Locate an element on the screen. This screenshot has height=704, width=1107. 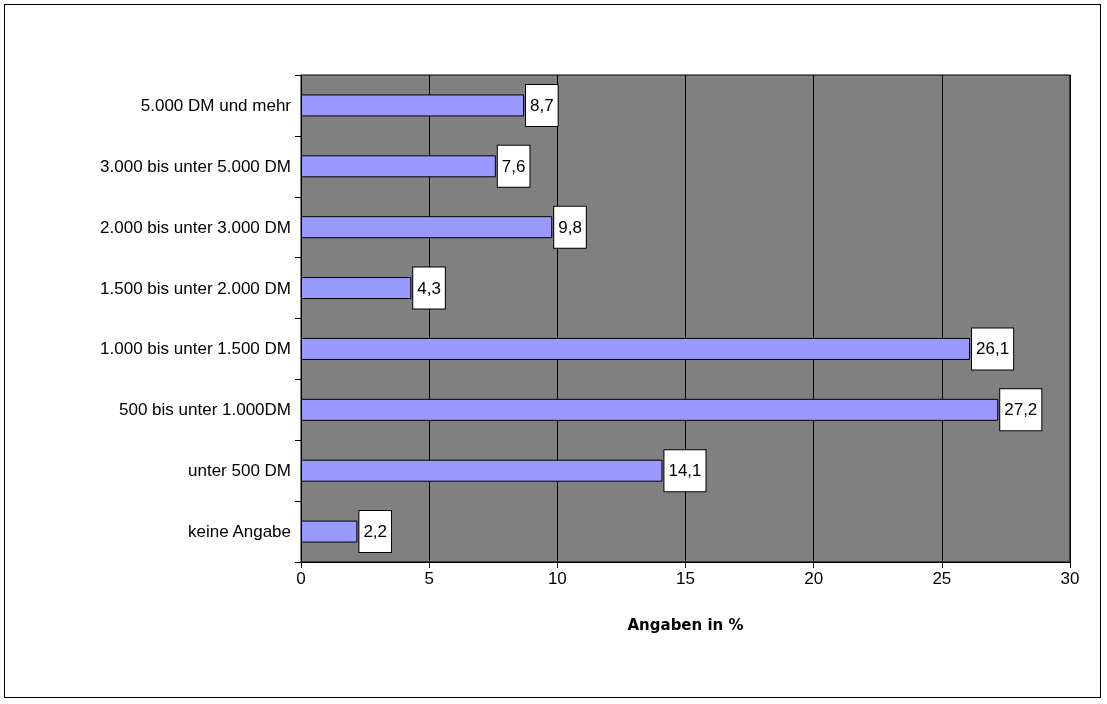
x-tick-label: 10 is located at coordinates (557, 578).